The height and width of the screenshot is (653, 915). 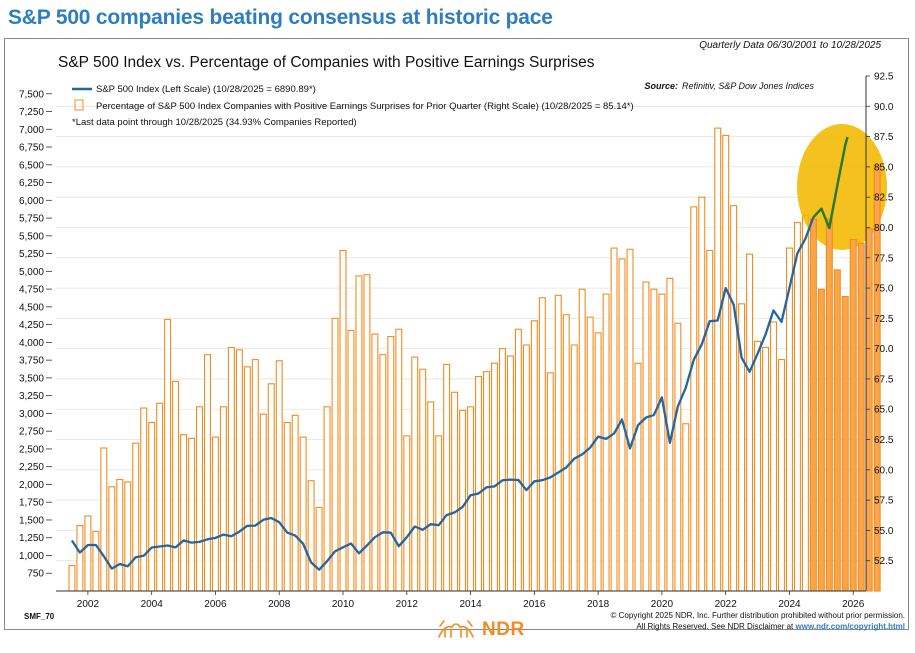 I want to click on left-tick-label: 5,500, so click(x=31, y=236).